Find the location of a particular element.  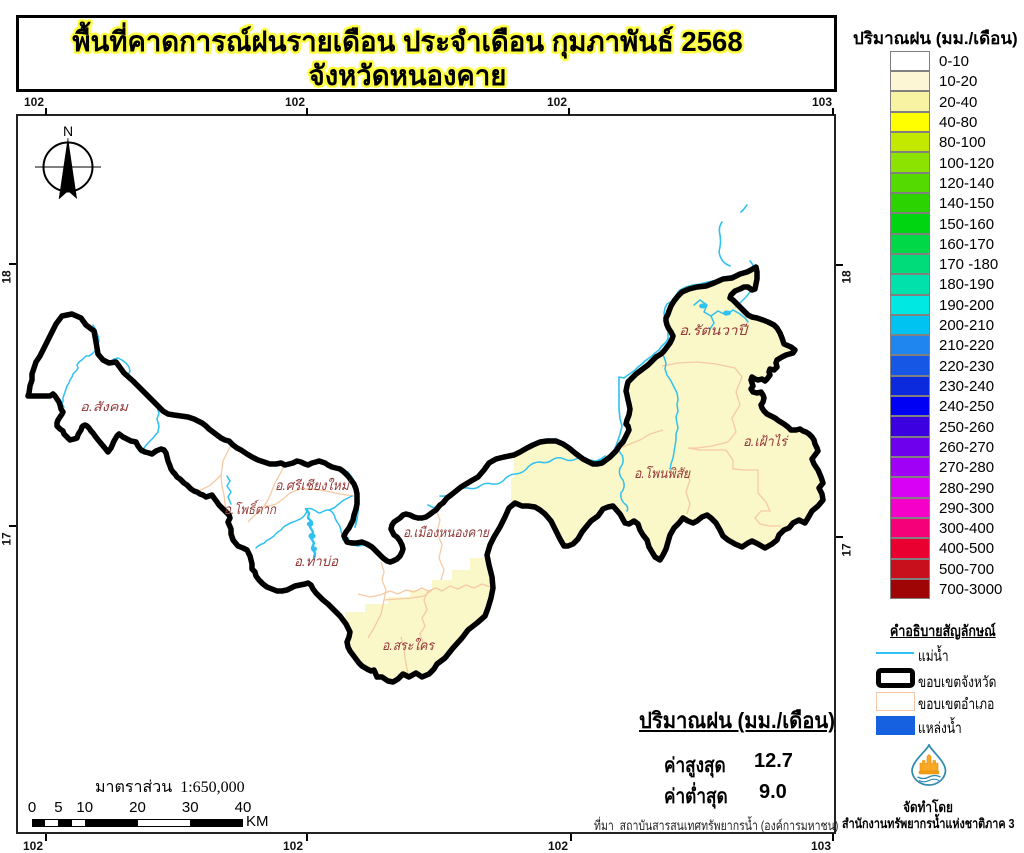

svg-text: อ.โพนพิสัย is located at coordinates (662, 473).